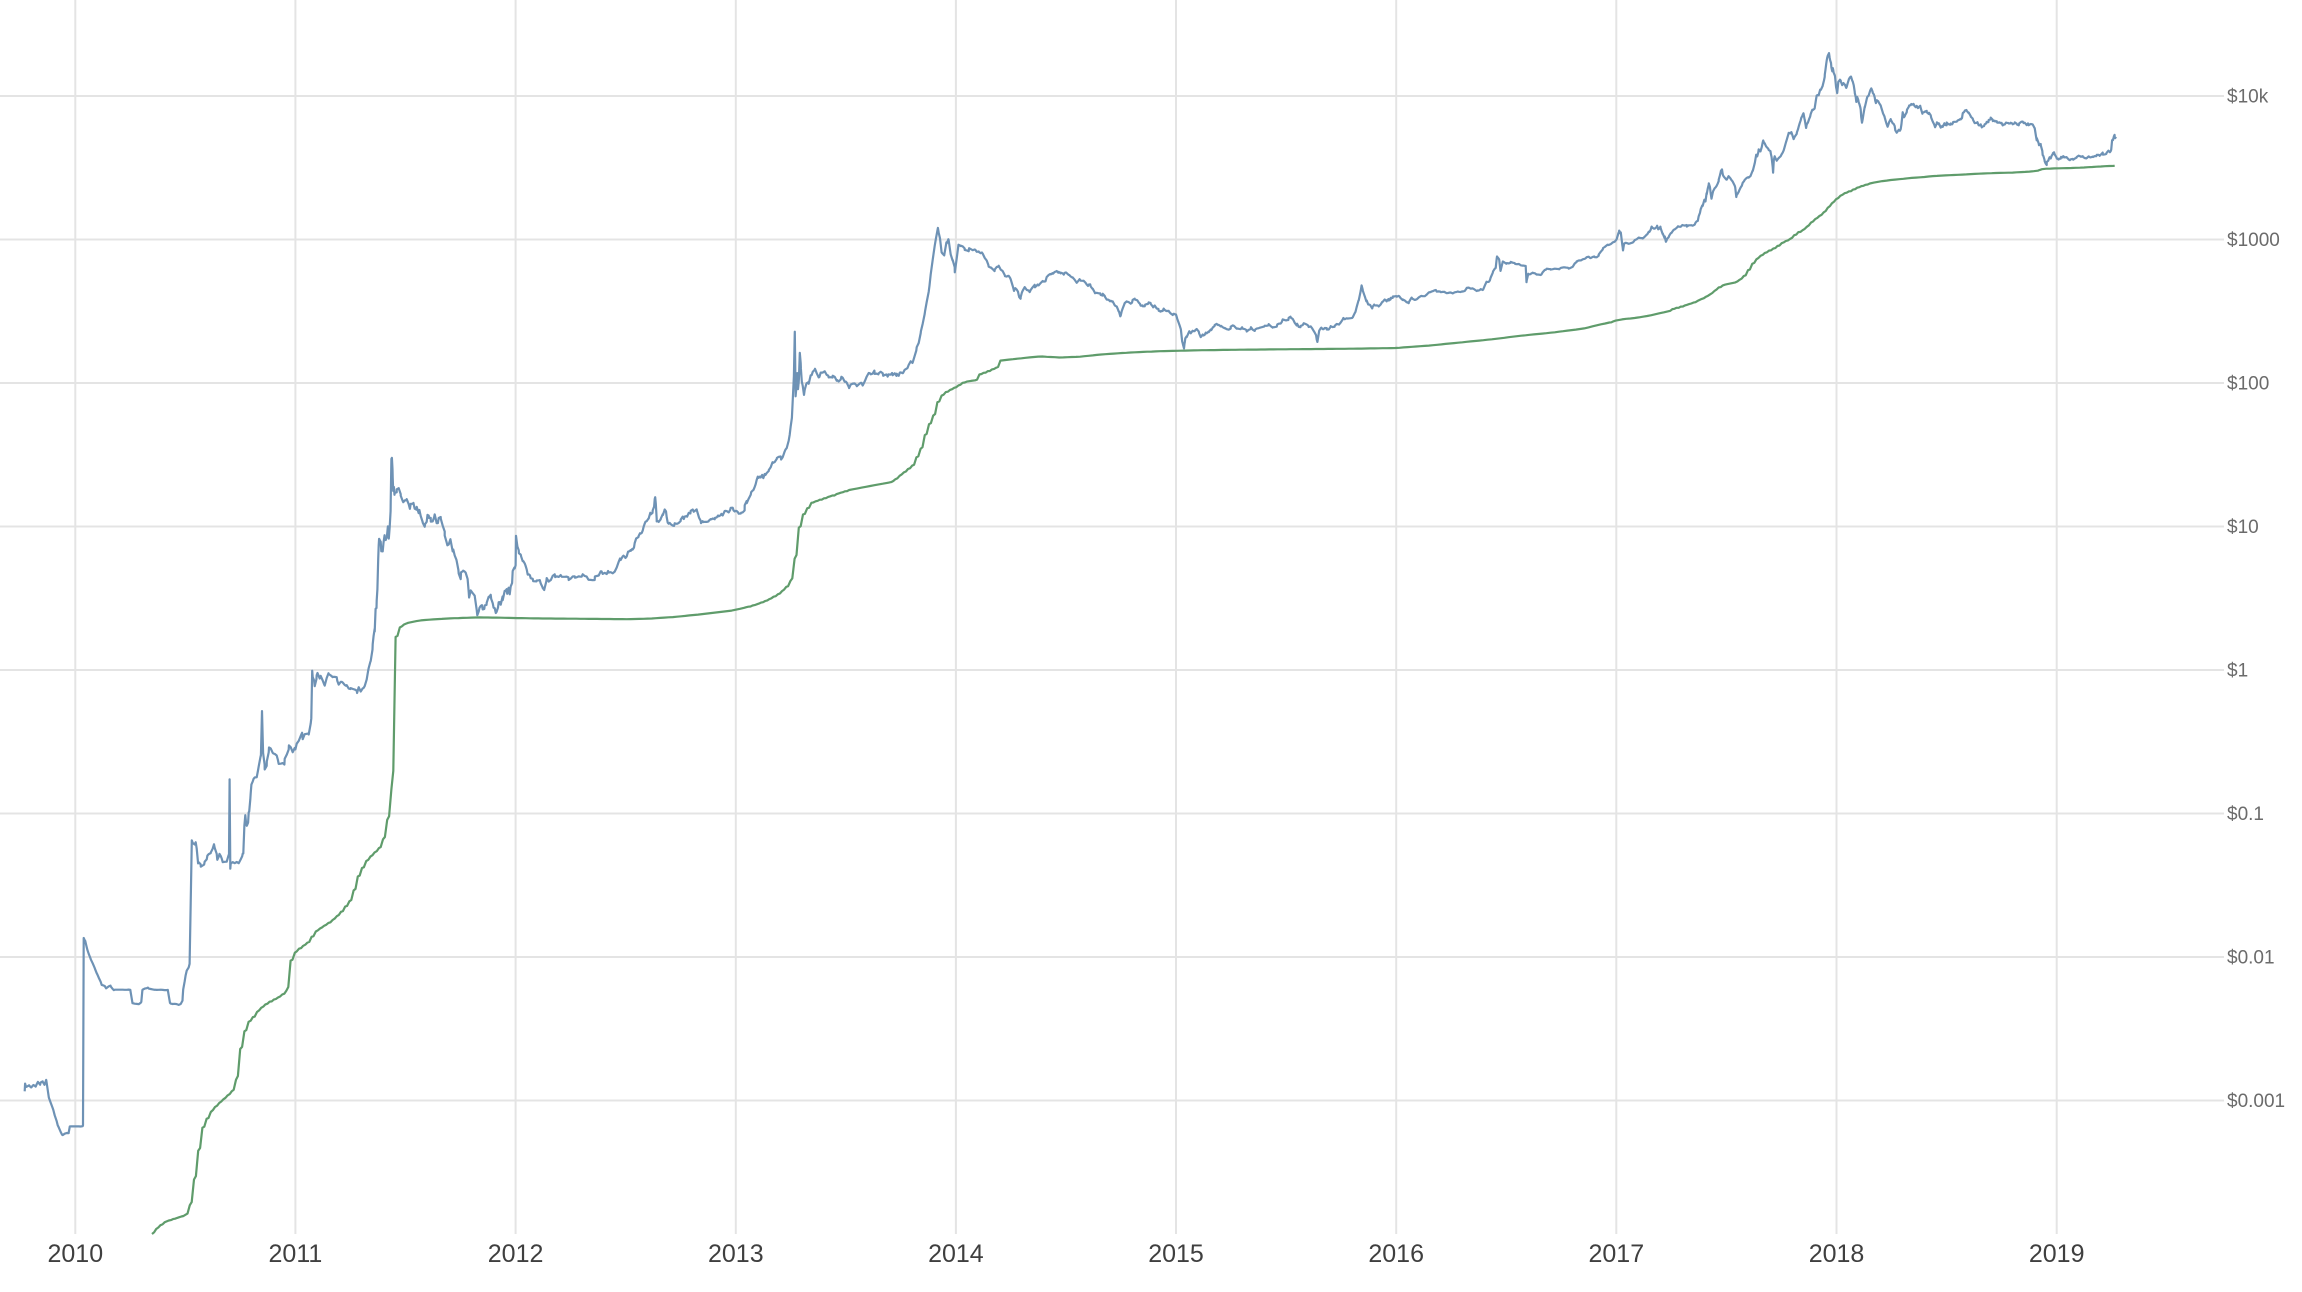 Image resolution: width=2302 pixels, height=1292 pixels. What do you see at coordinates (2248, 384) in the screenshot?
I see `svg-text: $100` at bounding box center [2248, 384].